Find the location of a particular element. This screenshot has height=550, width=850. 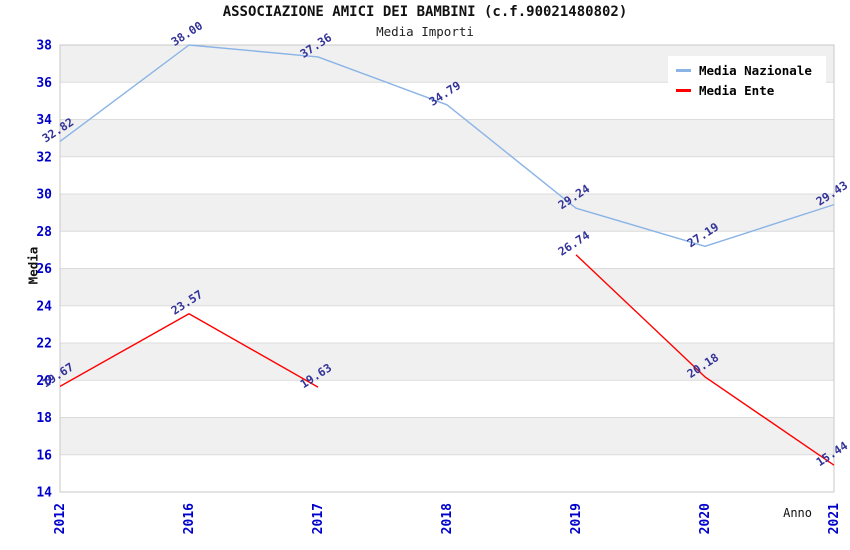

x-tick-label: 2018 is located at coordinates (447, 518).